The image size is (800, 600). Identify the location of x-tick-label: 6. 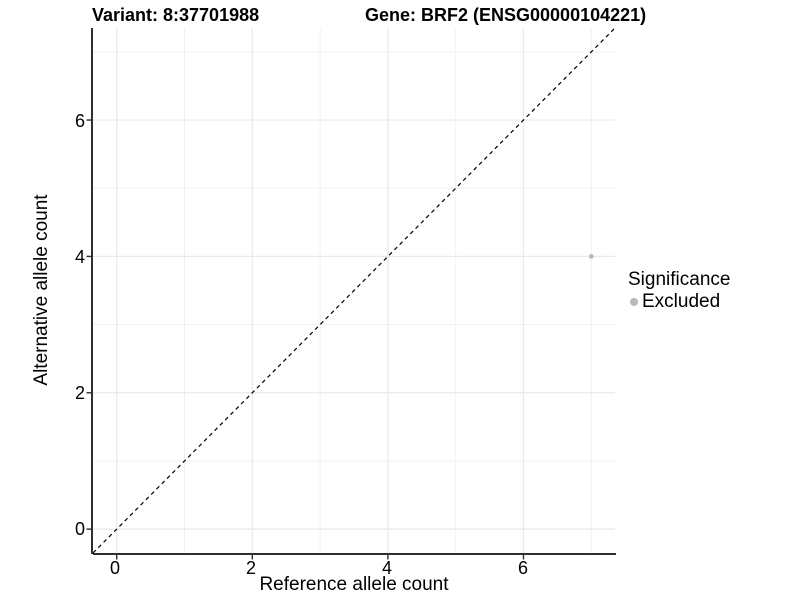
(522, 568).